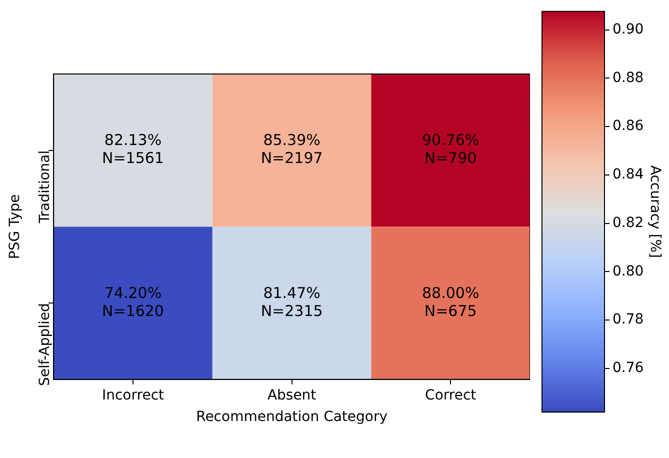  I want to click on color-bar-label: 0.82, so click(628, 222).